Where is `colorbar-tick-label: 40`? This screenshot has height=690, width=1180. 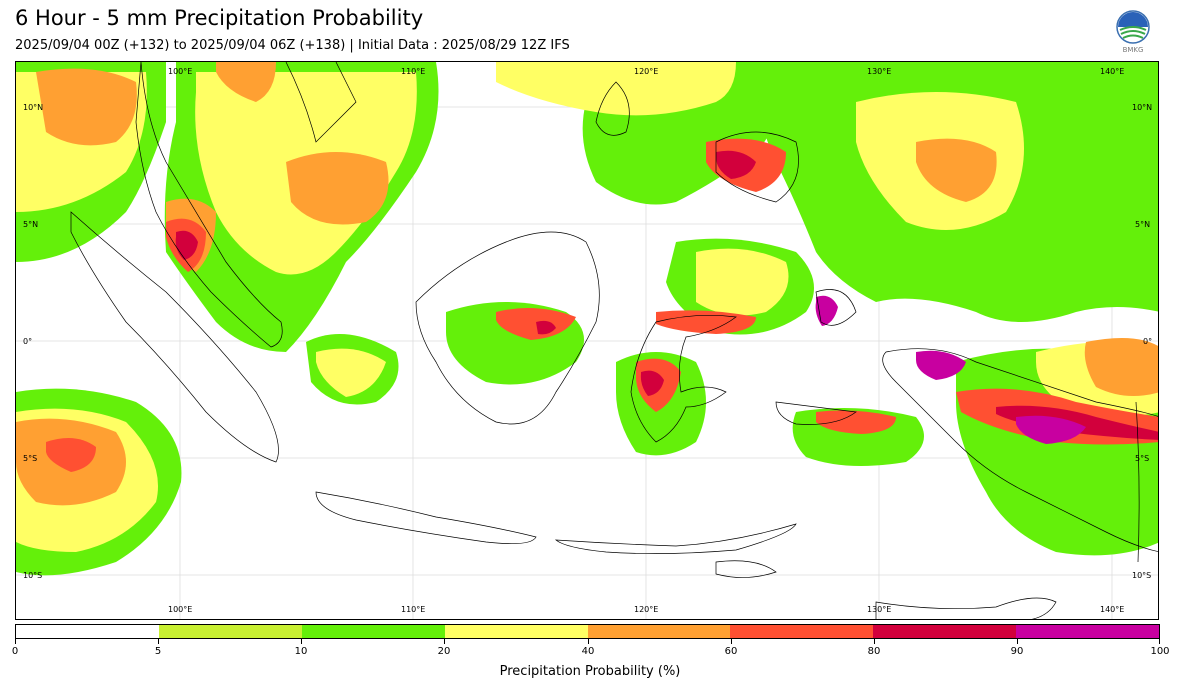 colorbar-tick-label: 40 is located at coordinates (588, 651).